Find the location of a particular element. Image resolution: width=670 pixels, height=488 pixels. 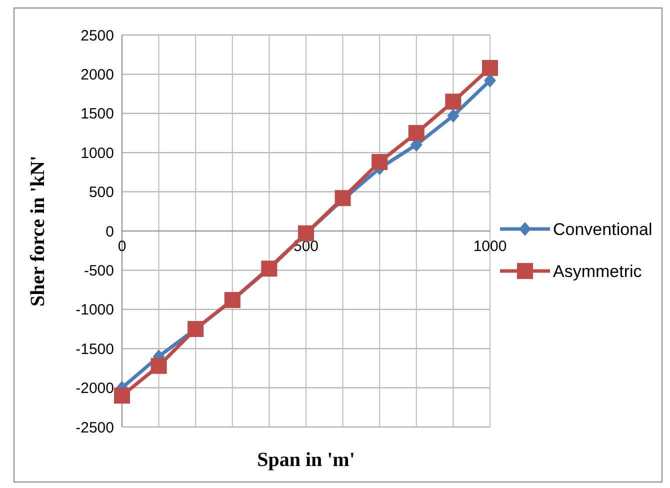

y-tick-label: 2000 is located at coordinates (97, 75).